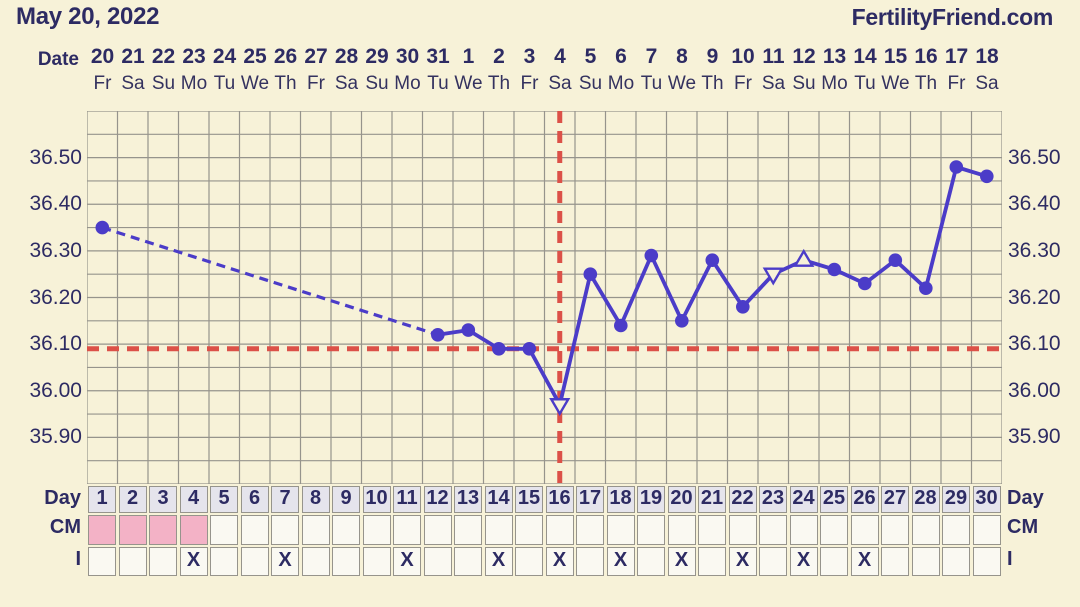 The height and width of the screenshot is (607, 1080). What do you see at coordinates (55, 390) in the screenshot?
I see `temp-tick-left: 36.00` at bounding box center [55, 390].